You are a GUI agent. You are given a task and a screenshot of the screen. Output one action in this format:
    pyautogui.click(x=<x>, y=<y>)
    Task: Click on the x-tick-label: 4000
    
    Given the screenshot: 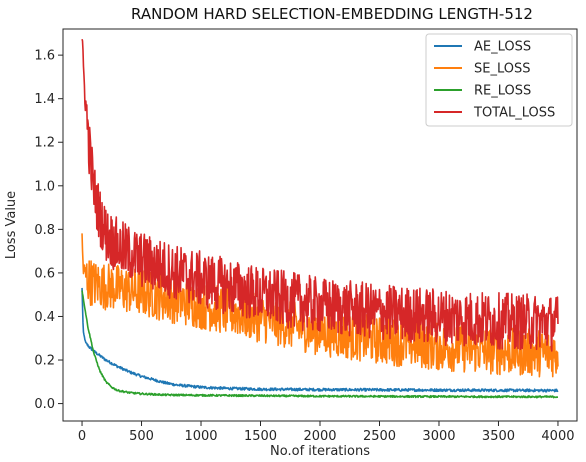 What is the action you would take?
    pyautogui.click(x=557, y=436)
    